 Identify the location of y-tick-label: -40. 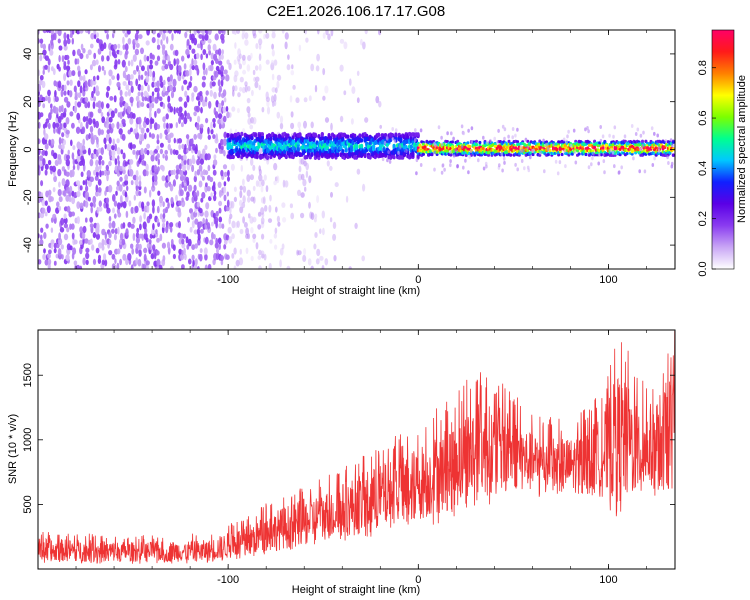
(28, 245).